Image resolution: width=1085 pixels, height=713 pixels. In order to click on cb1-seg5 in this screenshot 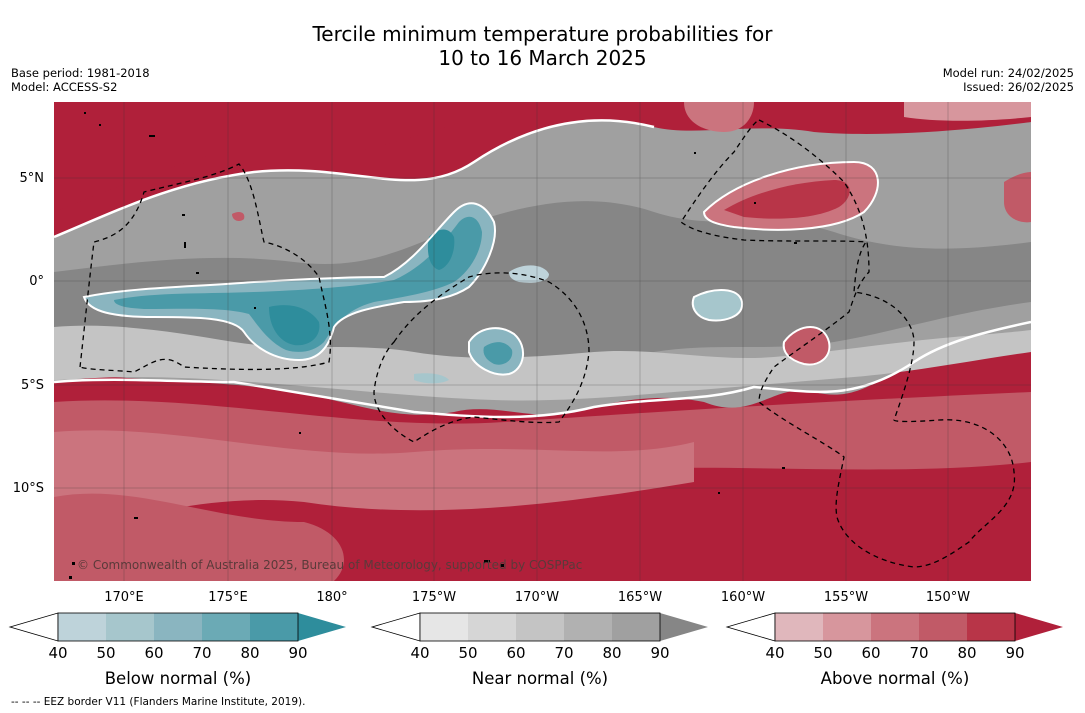, I will do `click(684, 627)`.